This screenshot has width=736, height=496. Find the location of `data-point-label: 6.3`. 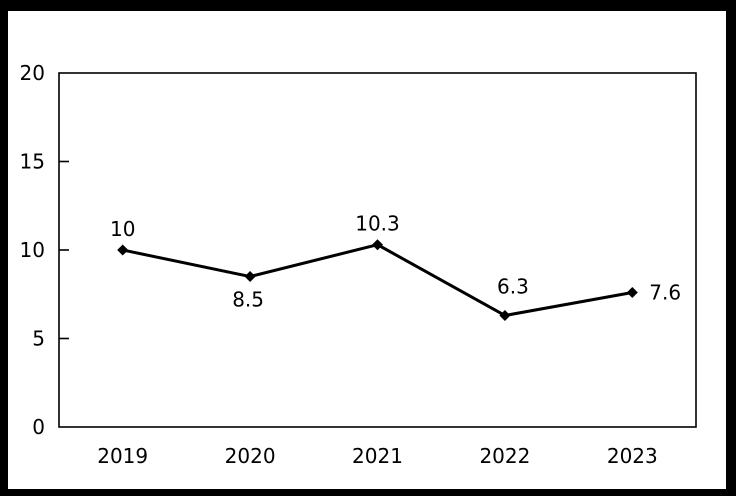

data-point-label: 6.3 is located at coordinates (513, 286).